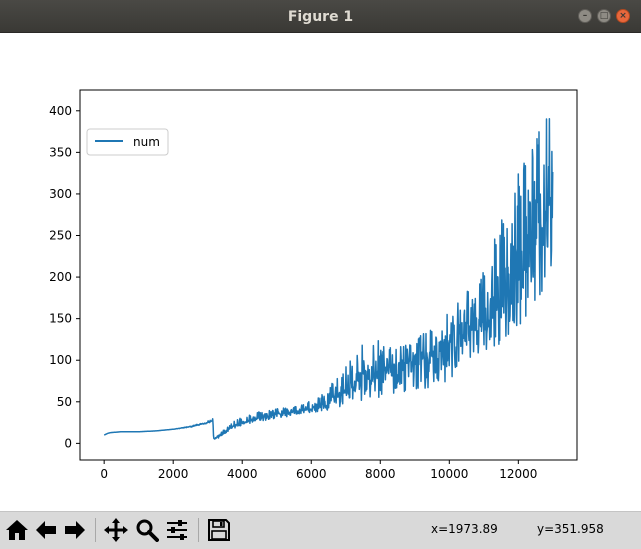 This screenshot has height=549, width=641. I want to click on y-tick-label: 300, so click(60, 194).